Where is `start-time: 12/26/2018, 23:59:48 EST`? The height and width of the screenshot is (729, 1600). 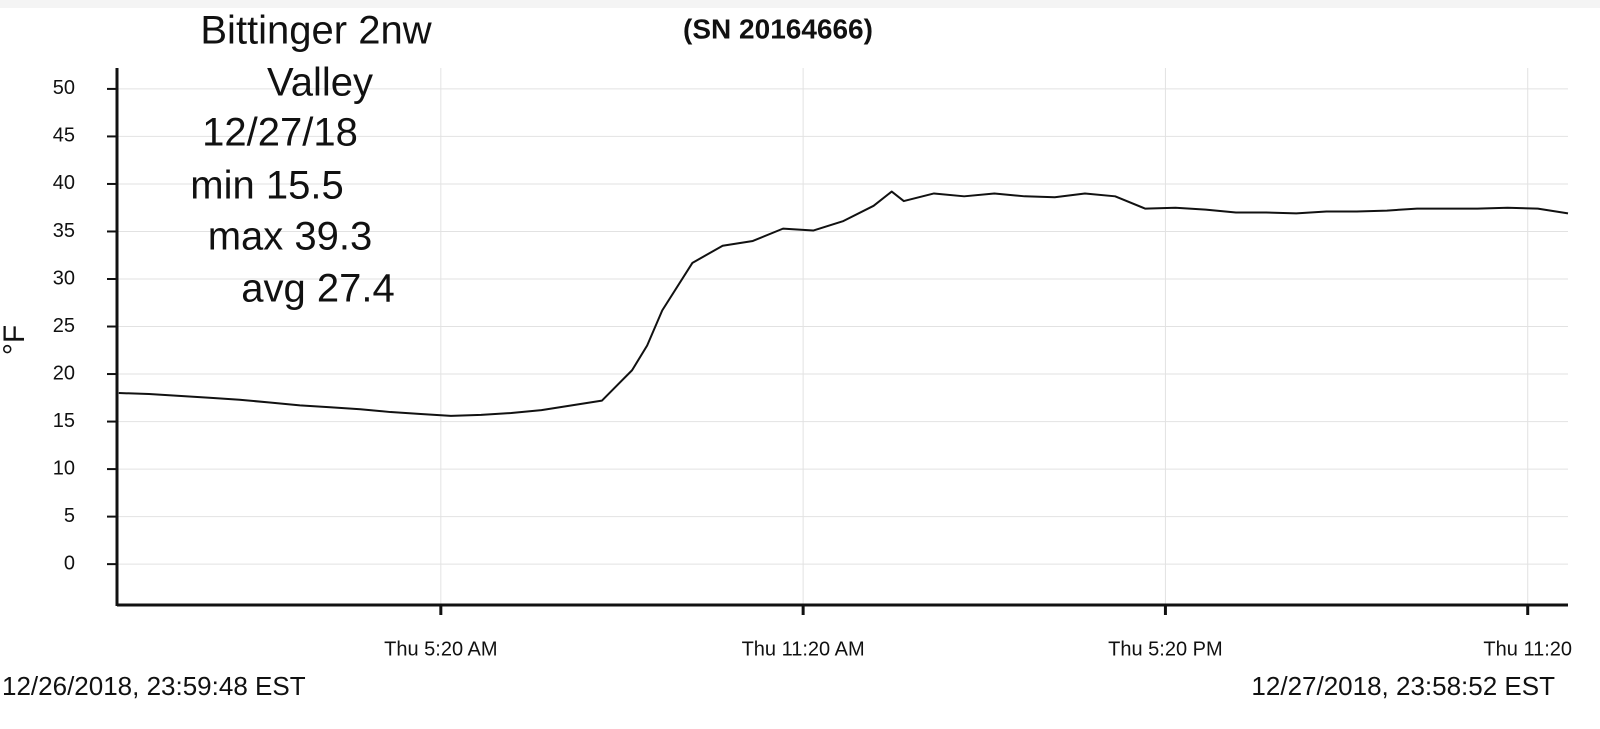 start-time: 12/26/2018, 23:59:48 EST is located at coordinates (154, 686).